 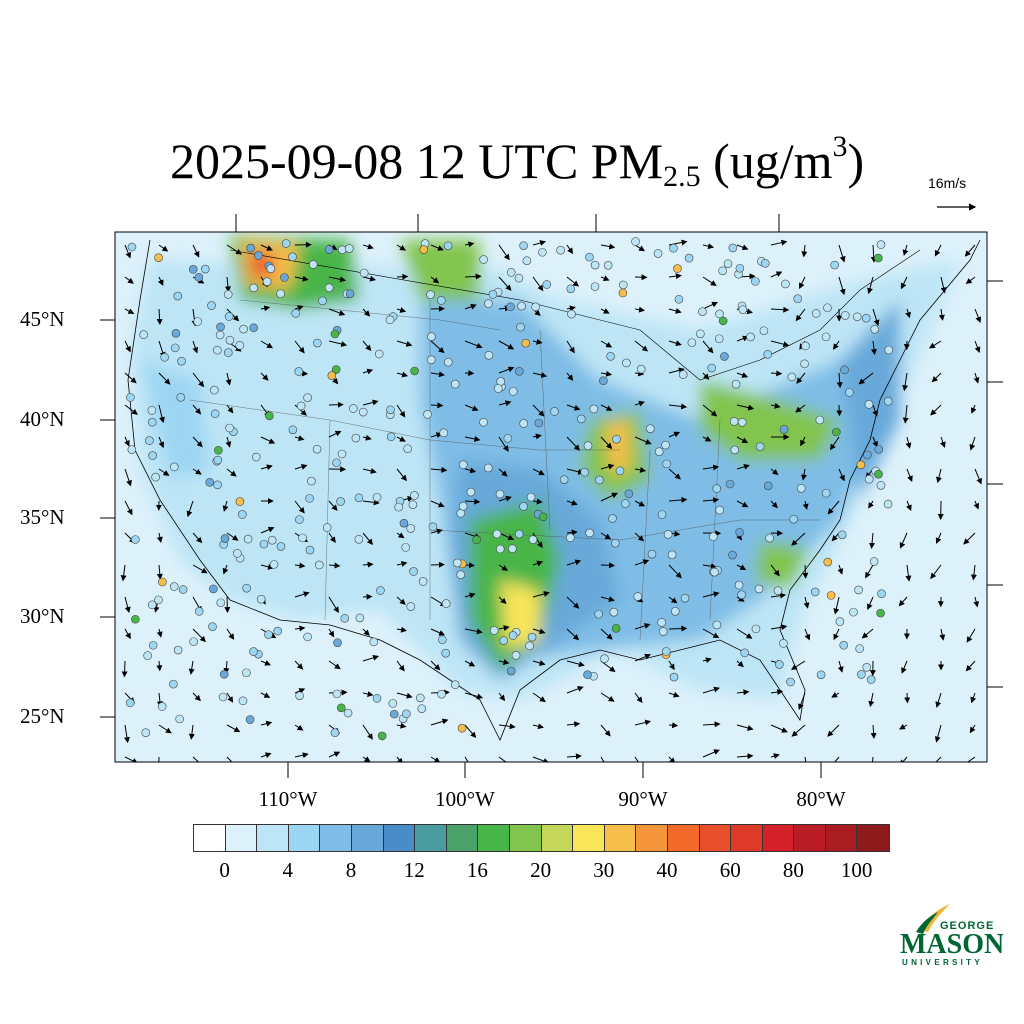 What do you see at coordinates (643, 799) in the screenshot?
I see `lon-label: 90°W` at bounding box center [643, 799].